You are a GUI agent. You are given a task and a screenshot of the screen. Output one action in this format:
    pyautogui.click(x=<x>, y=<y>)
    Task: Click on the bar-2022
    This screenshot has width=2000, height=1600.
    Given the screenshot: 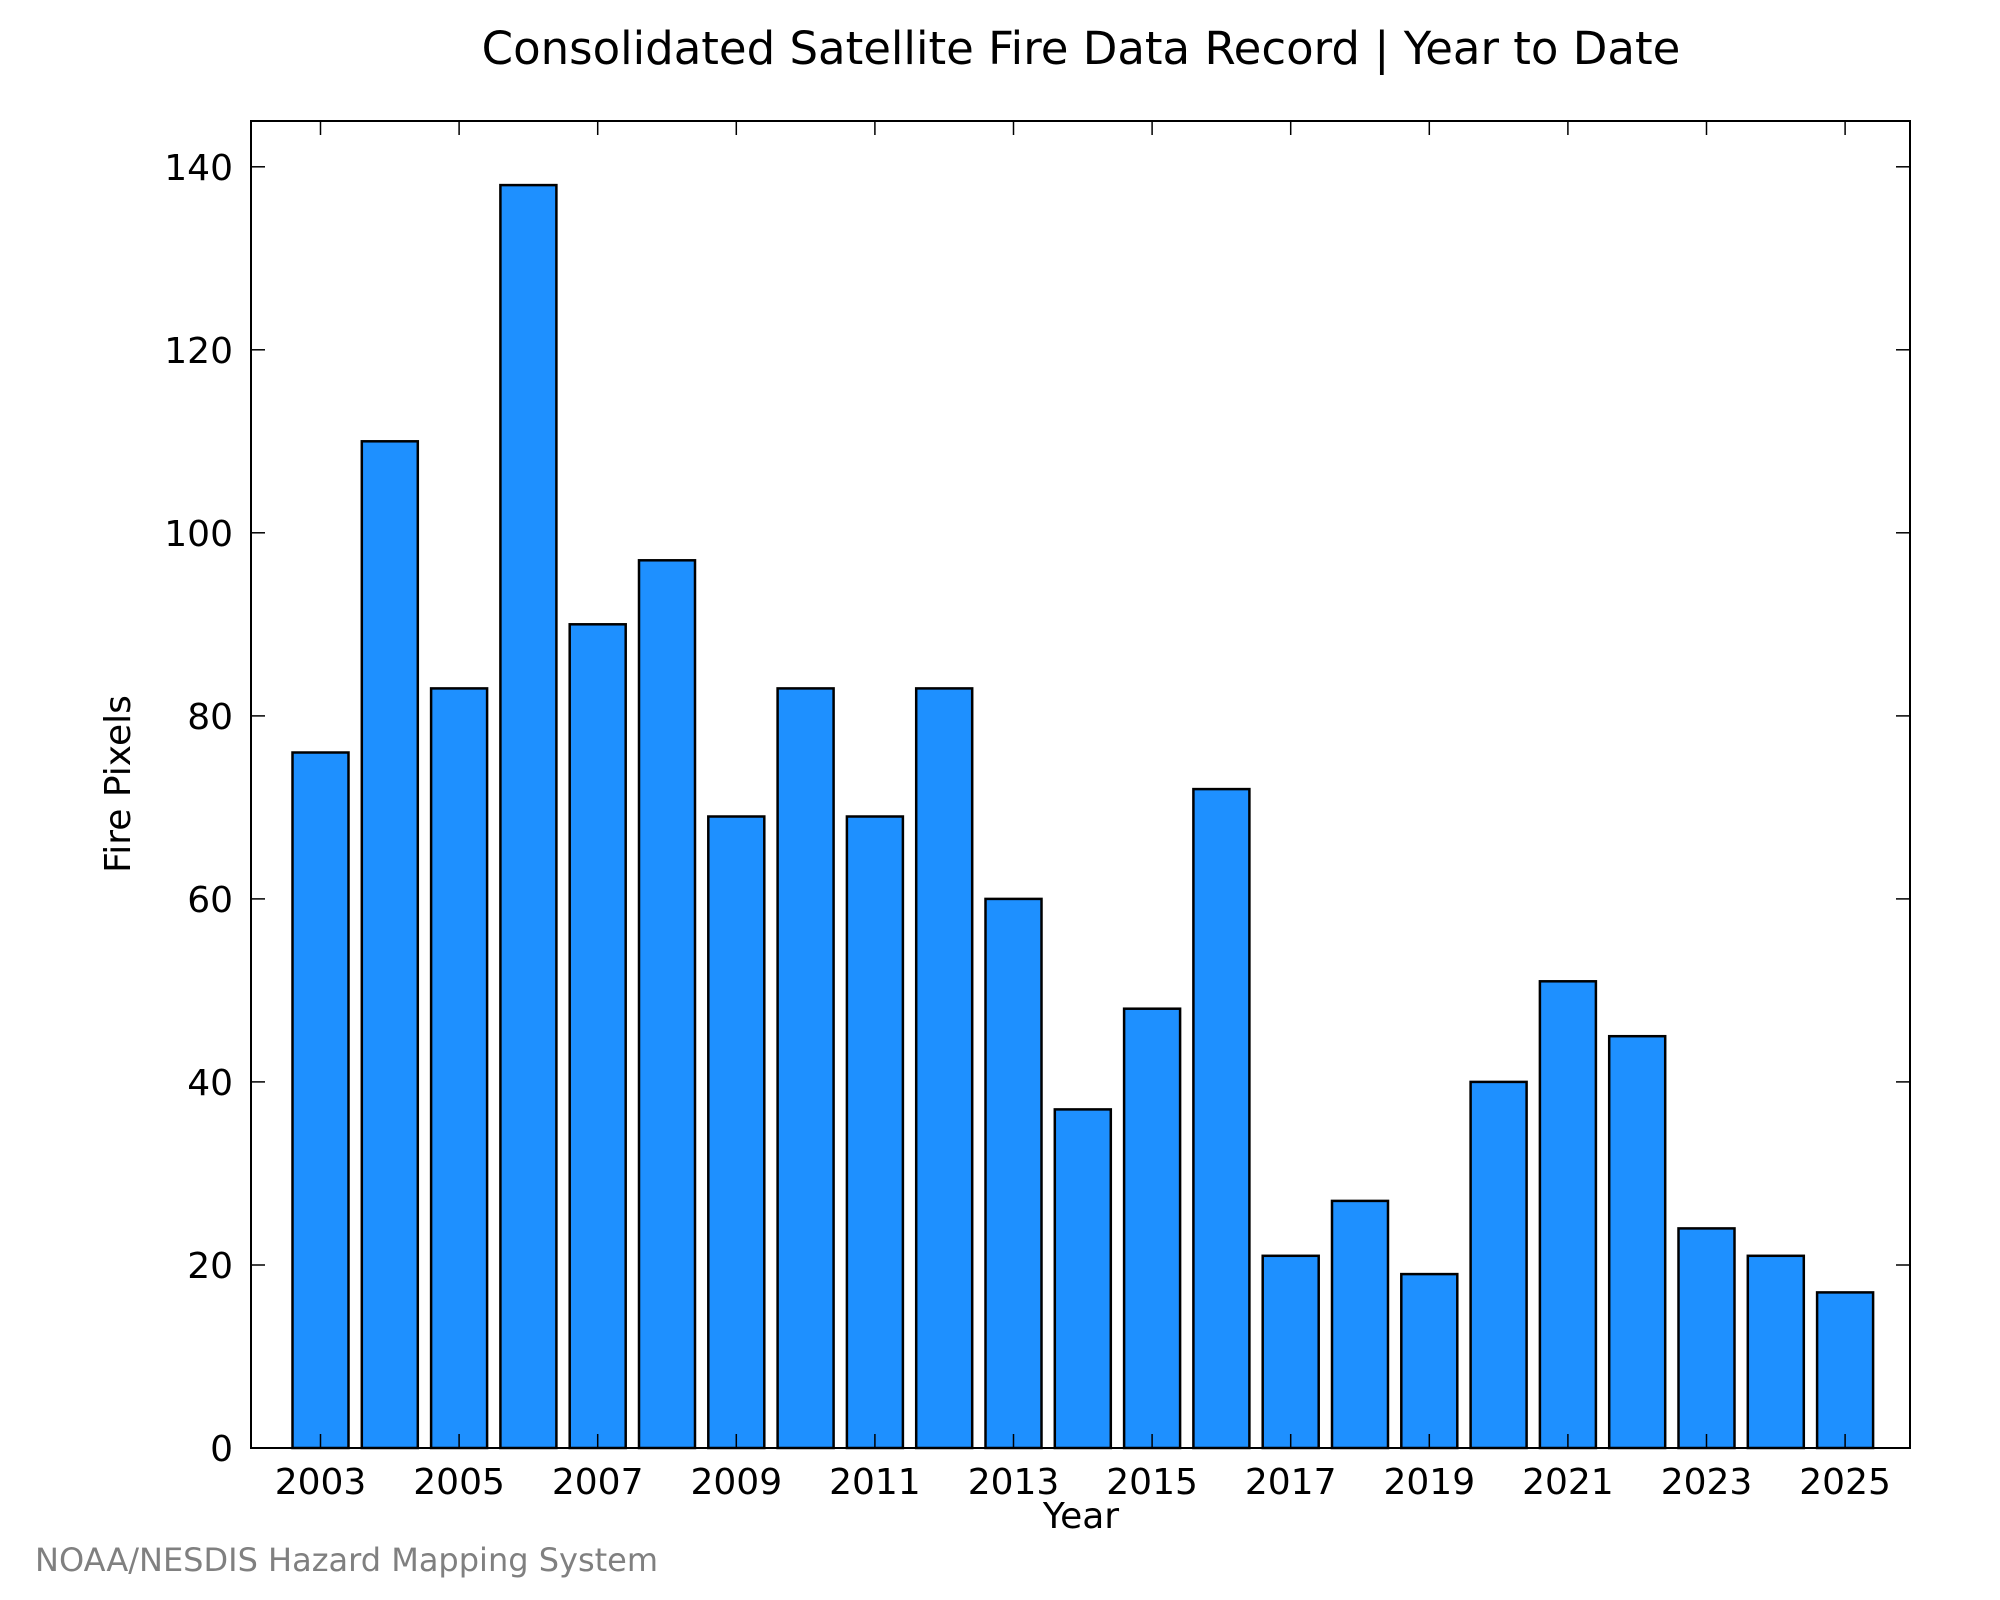 What is the action you would take?
    pyautogui.click(x=1637, y=1242)
    